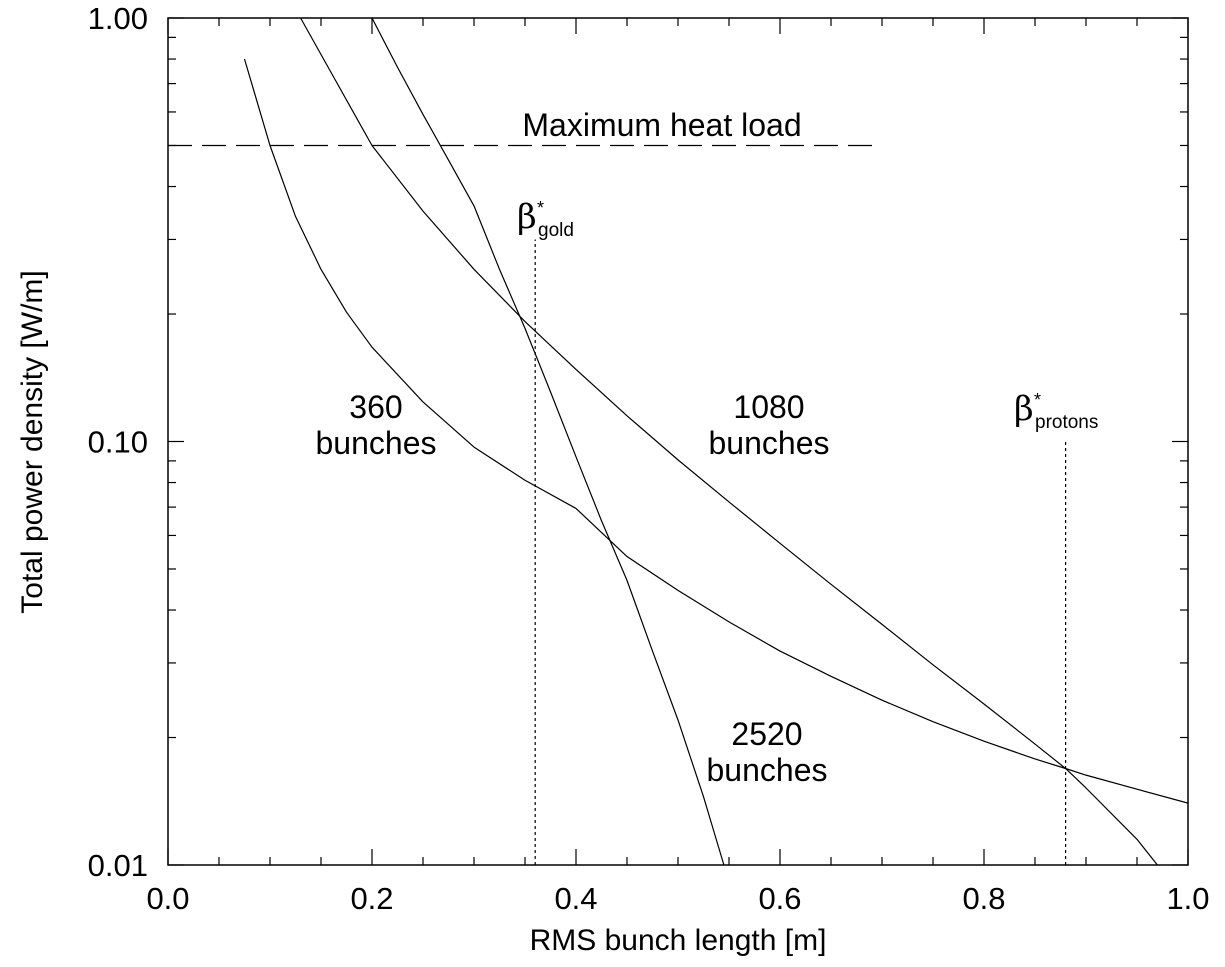 Image resolution: width=1225 pixels, height=967 pixels. I want to click on beta-gold-label: β * gold, so click(545, 219).